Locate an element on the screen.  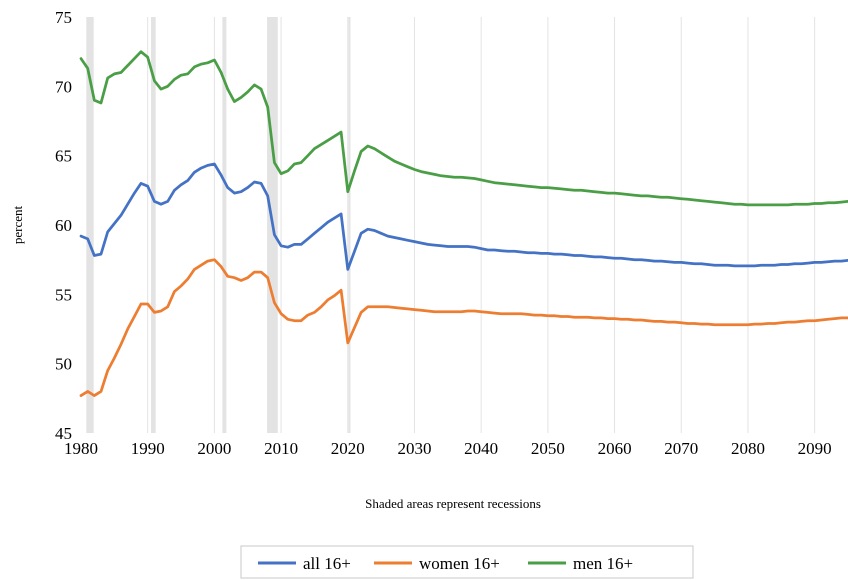
x-tick-label: 2080 is located at coordinates (748, 448).